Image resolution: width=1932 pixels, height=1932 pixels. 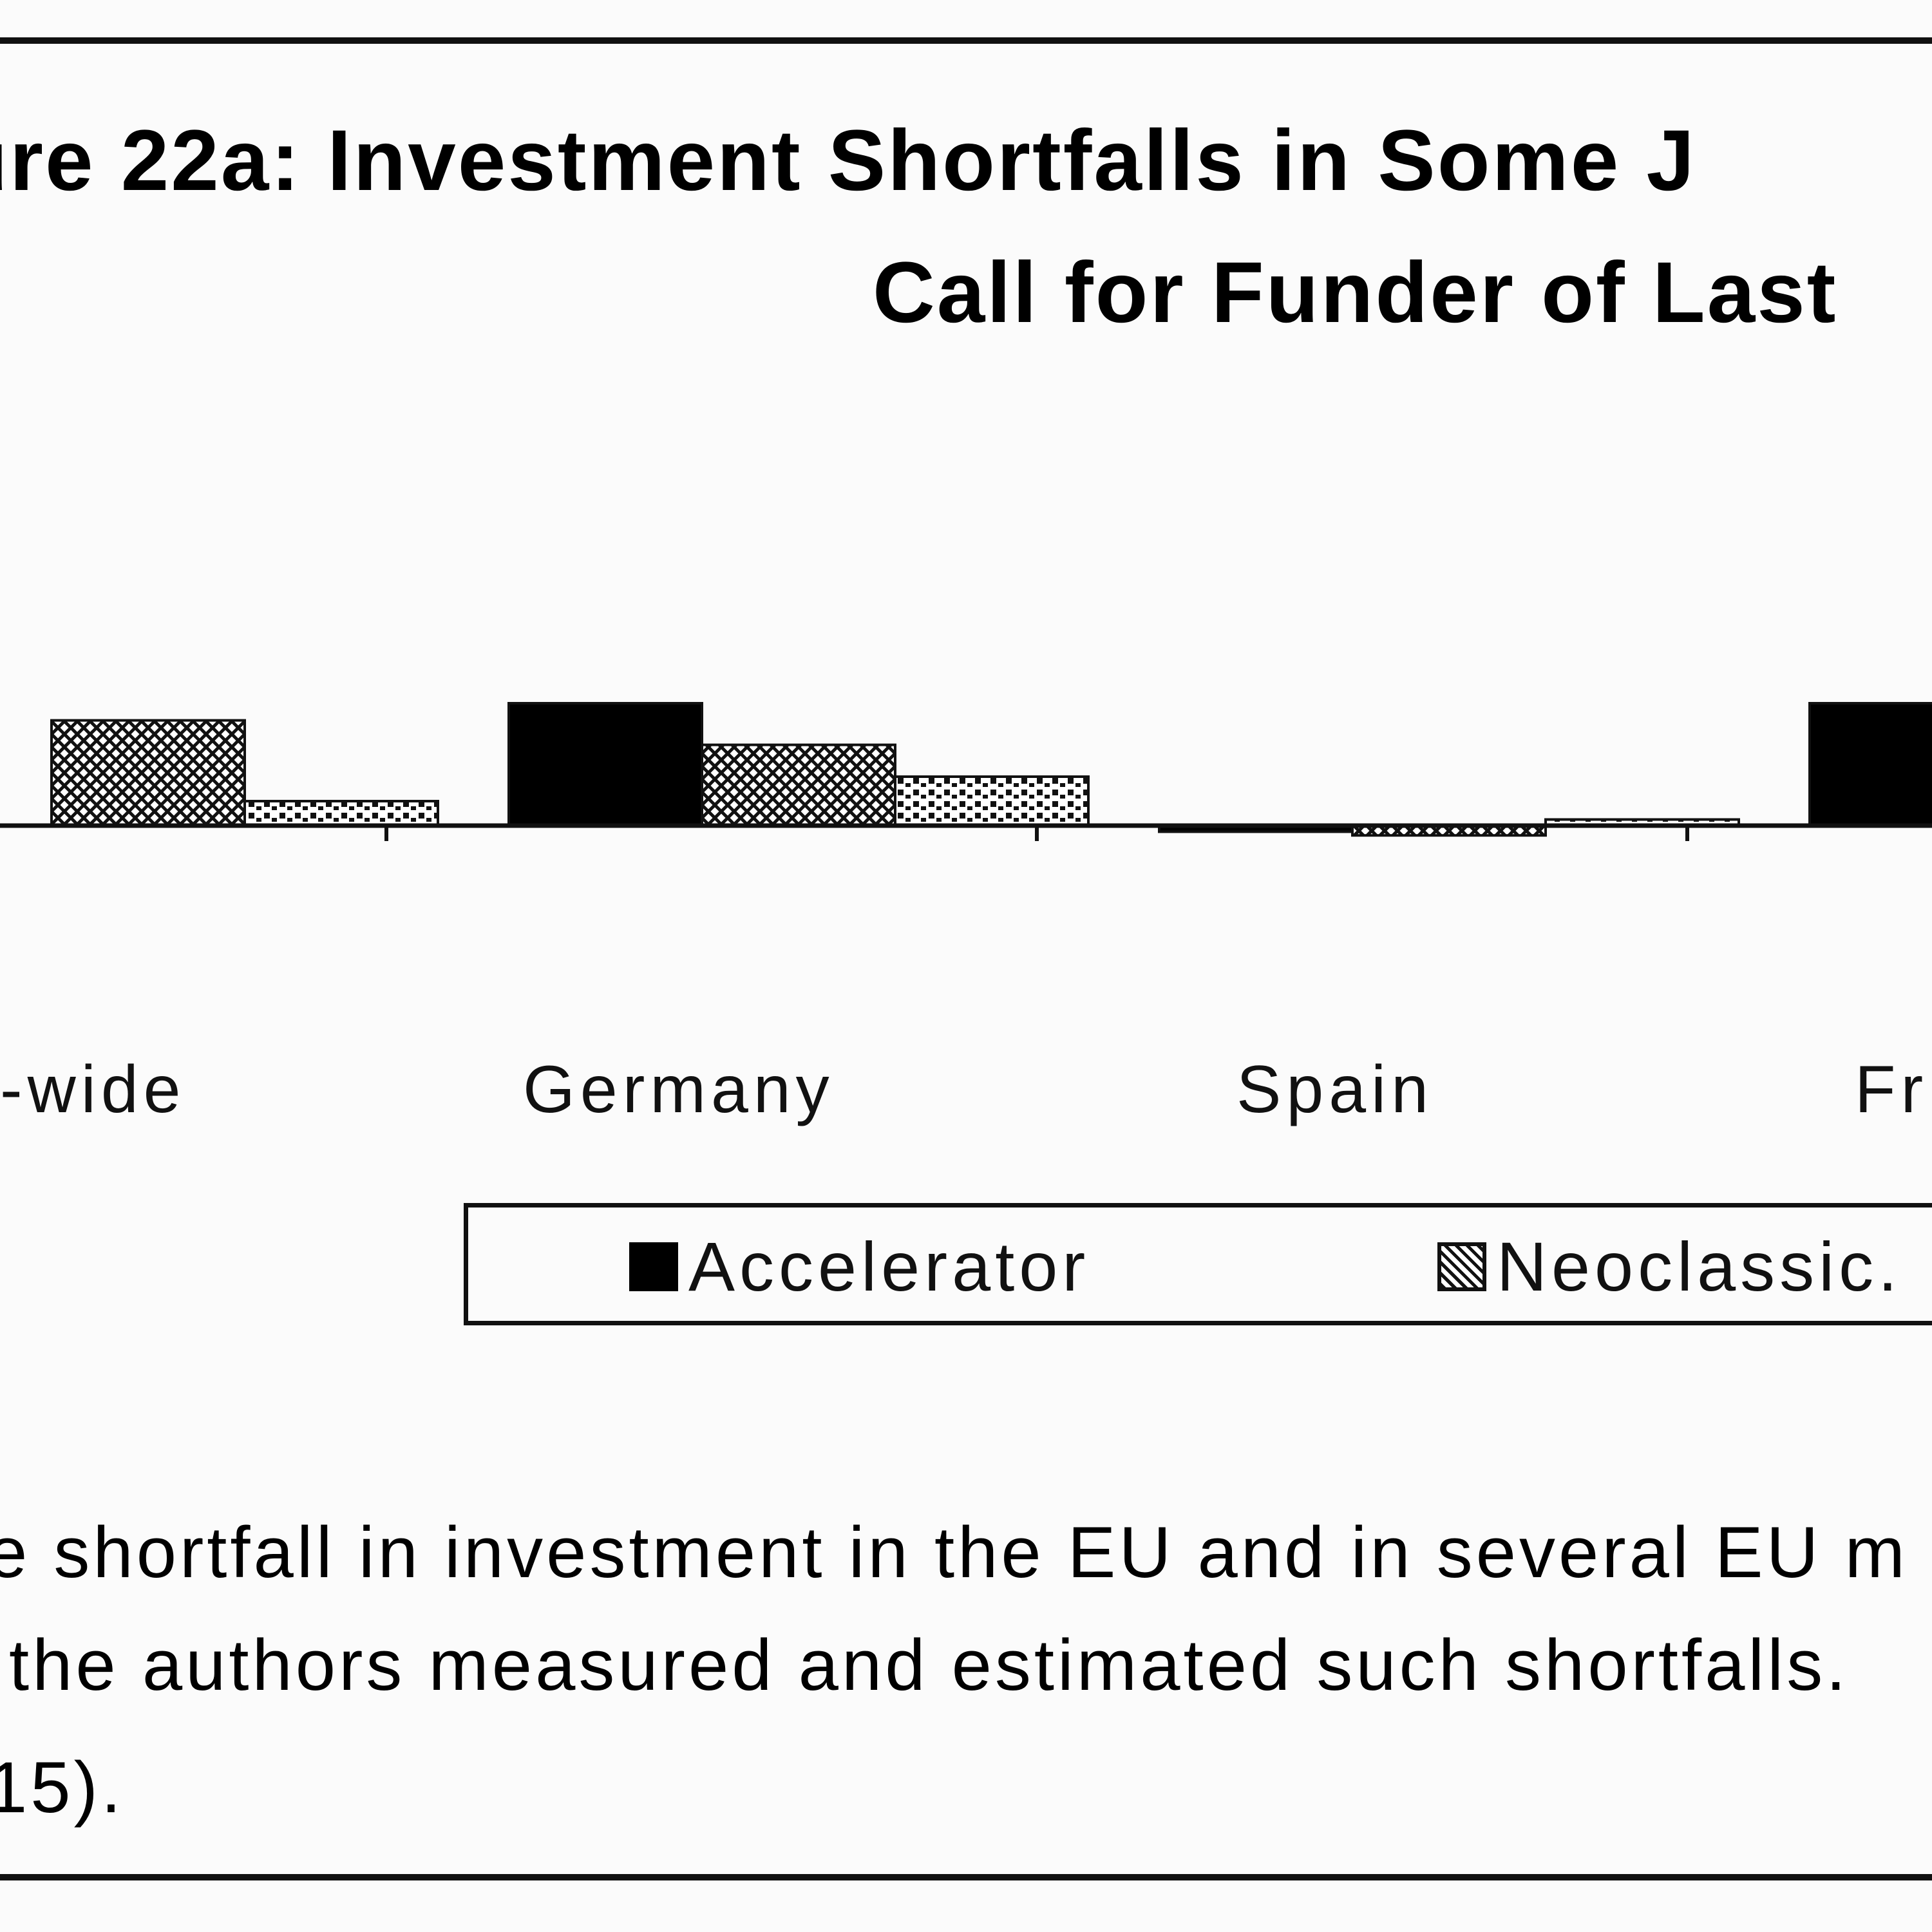 I want to click on bar-series-3-germany, so click(x=992, y=801).